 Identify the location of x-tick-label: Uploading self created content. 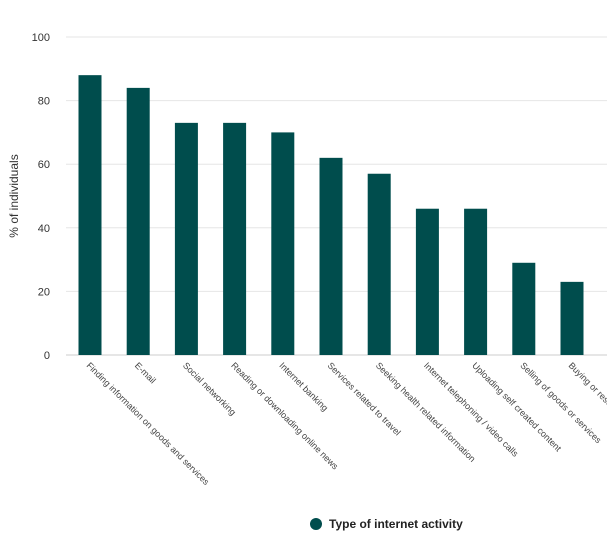
(516, 406).